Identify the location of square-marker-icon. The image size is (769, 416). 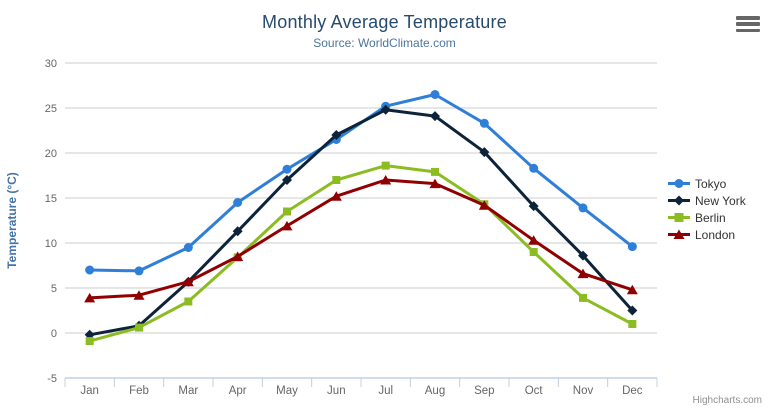
(679, 217).